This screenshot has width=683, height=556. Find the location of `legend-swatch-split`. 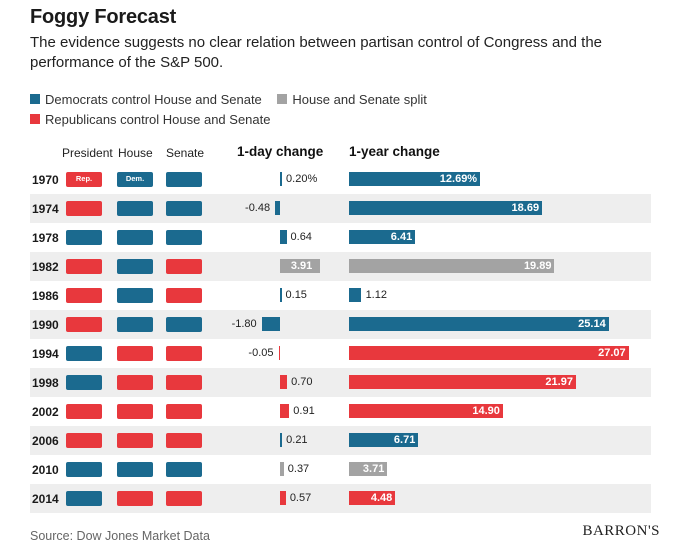

legend-swatch-split is located at coordinates (282, 99).